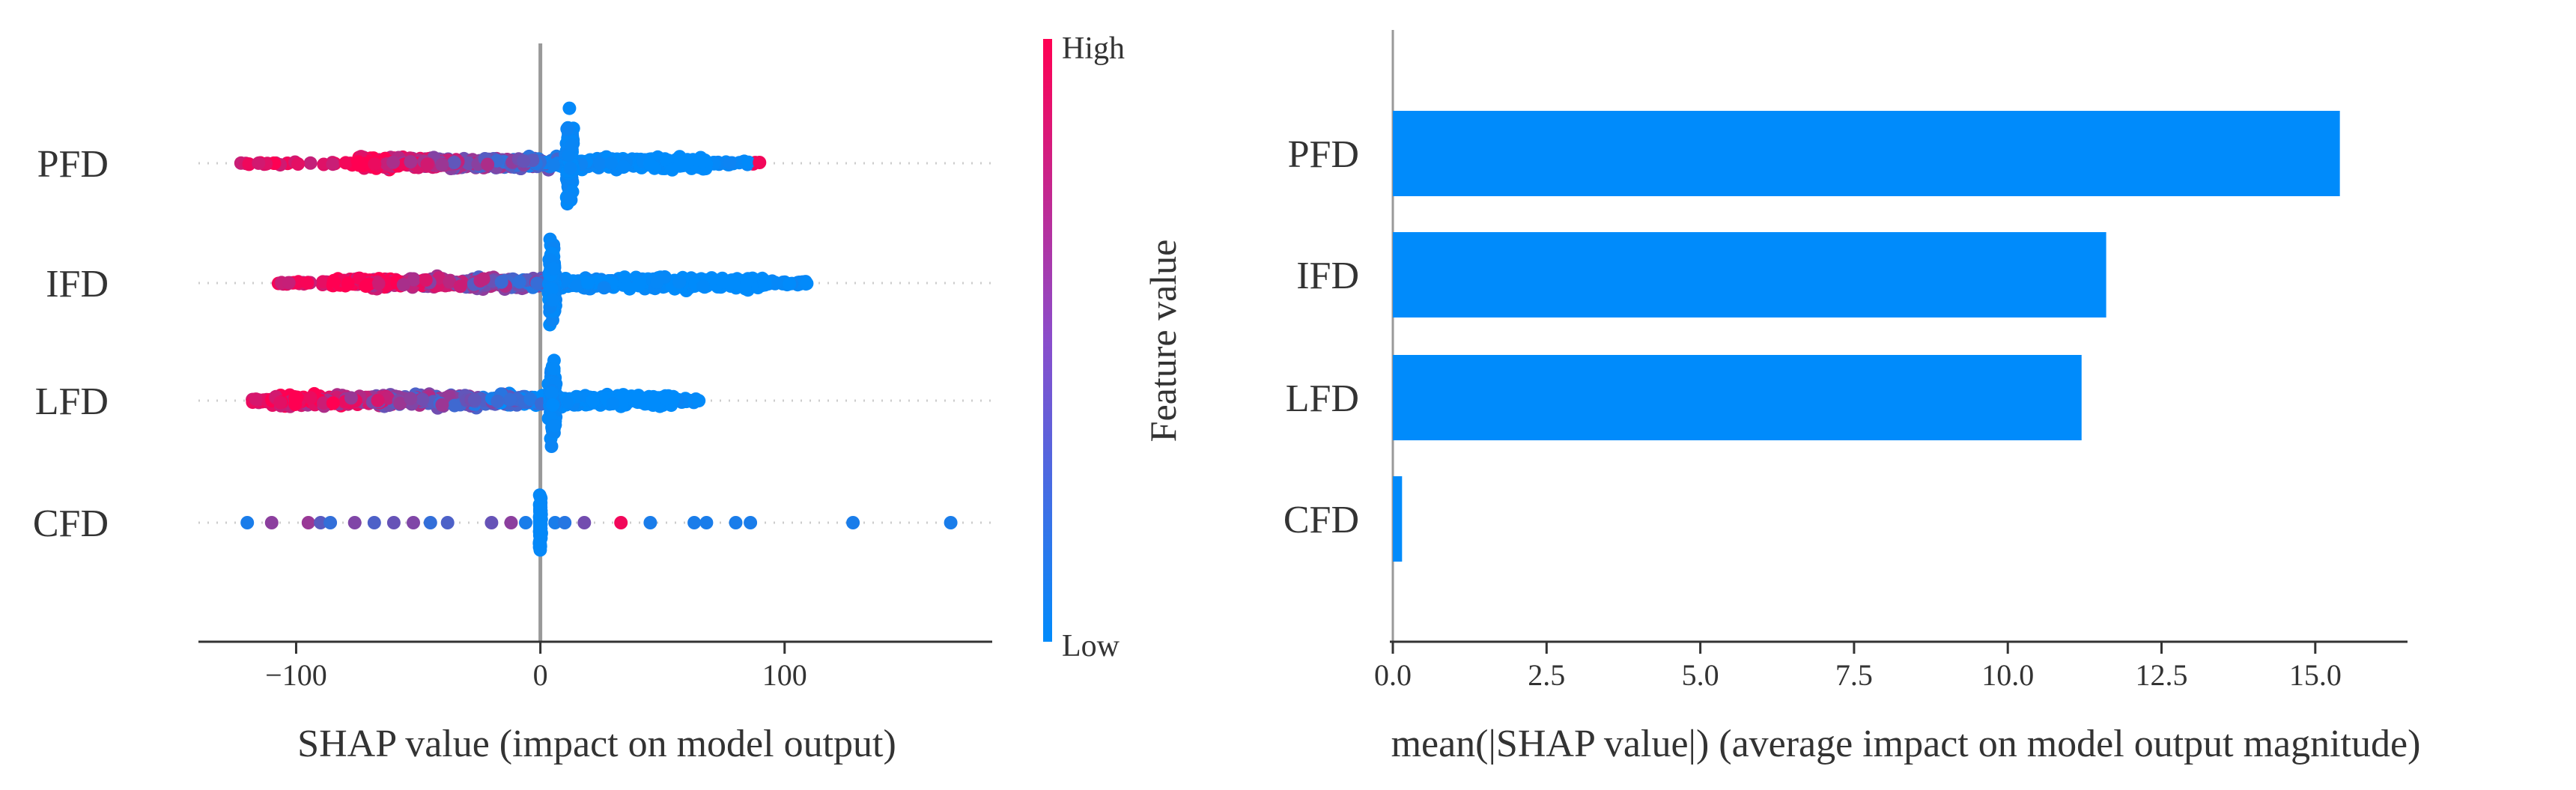 The image size is (2576, 790). Describe the element at coordinates (1047, 340) in the screenshot. I see `colorbar-gradient` at that location.